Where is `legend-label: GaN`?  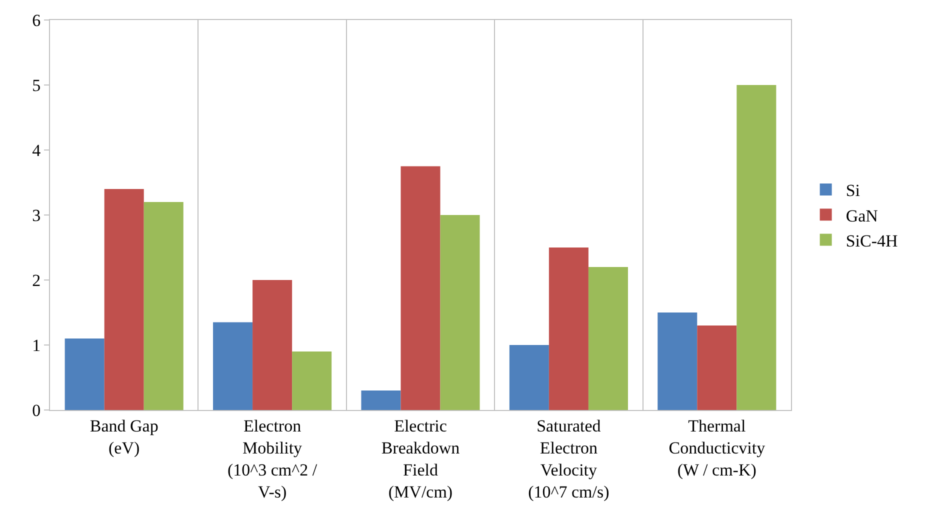
legend-label: GaN is located at coordinates (862, 216).